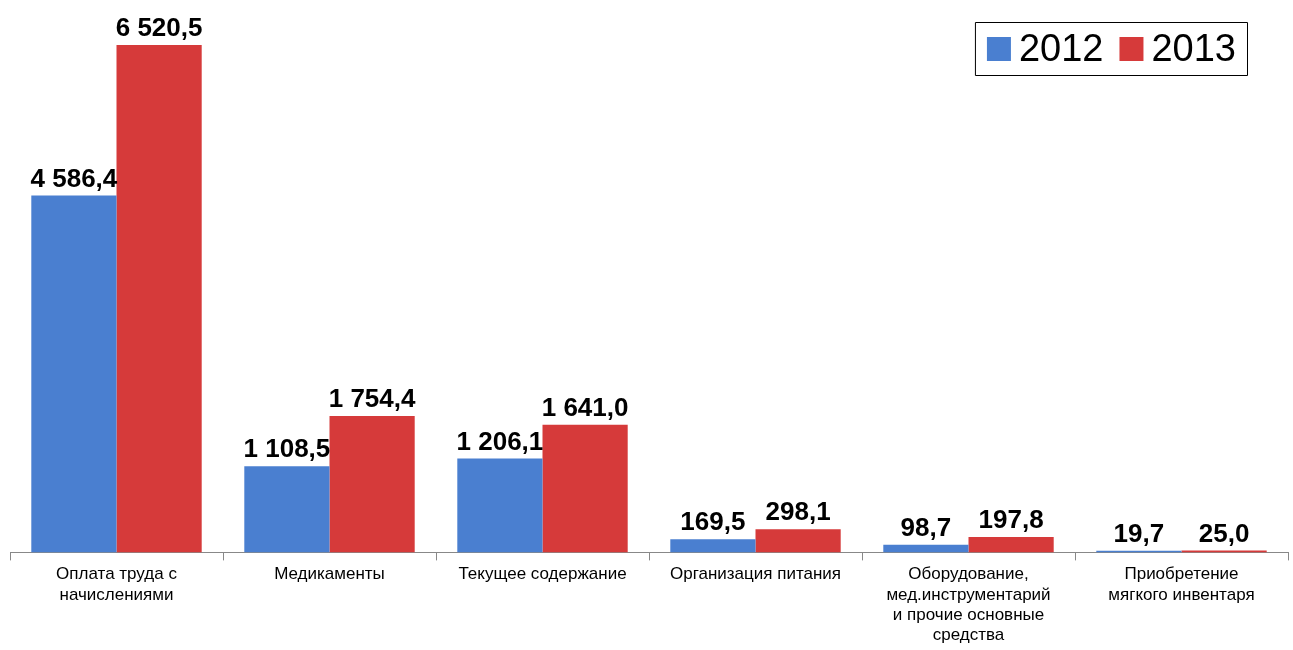 Image resolution: width=1293 pixels, height=650 pixels. What do you see at coordinates (1224, 532) in the screenshot?
I see `data-label: 25,0` at bounding box center [1224, 532].